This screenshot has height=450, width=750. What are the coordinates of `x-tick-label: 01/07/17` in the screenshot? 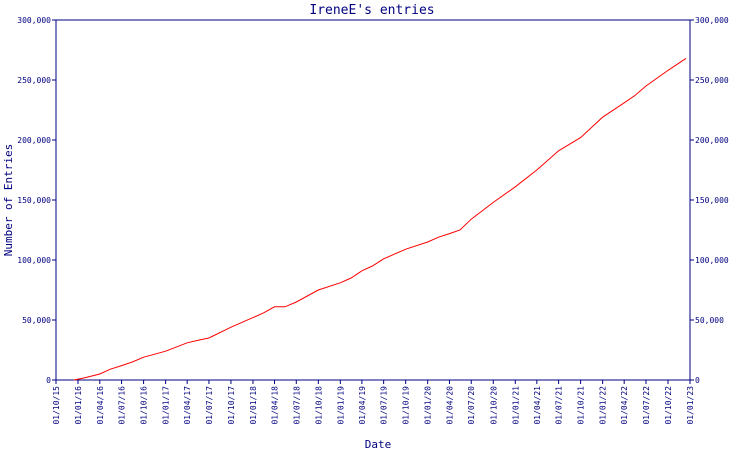 It's located at (209, 405).